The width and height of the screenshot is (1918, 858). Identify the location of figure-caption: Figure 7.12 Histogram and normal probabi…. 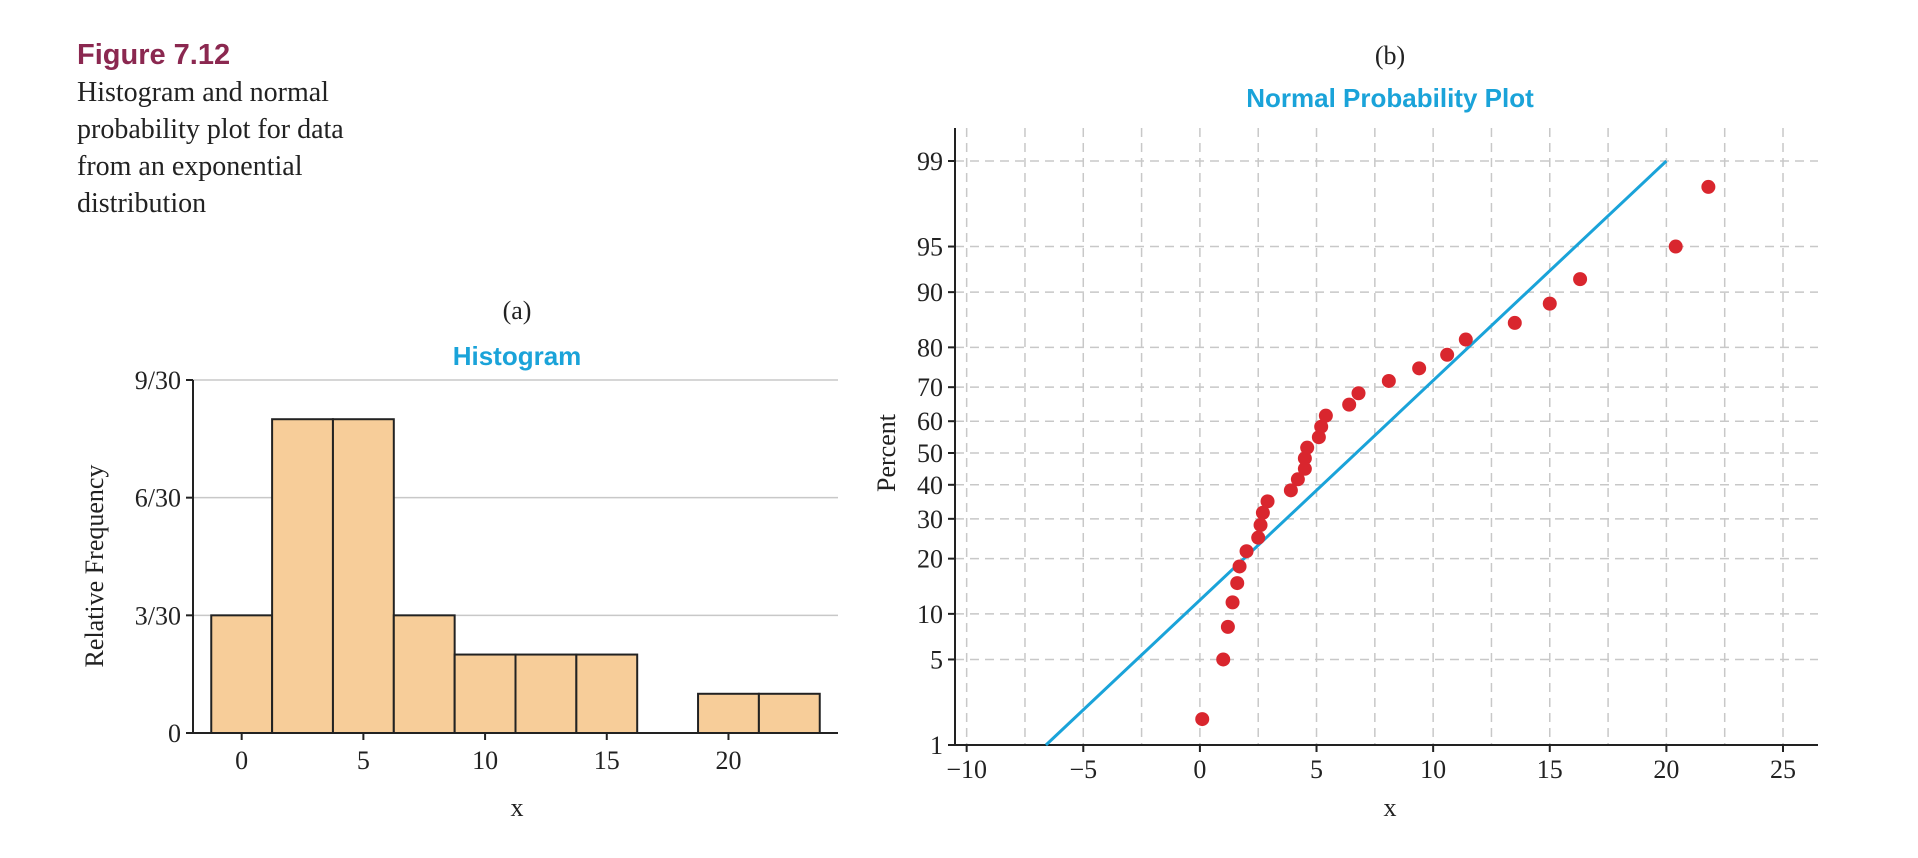
(247, 129).